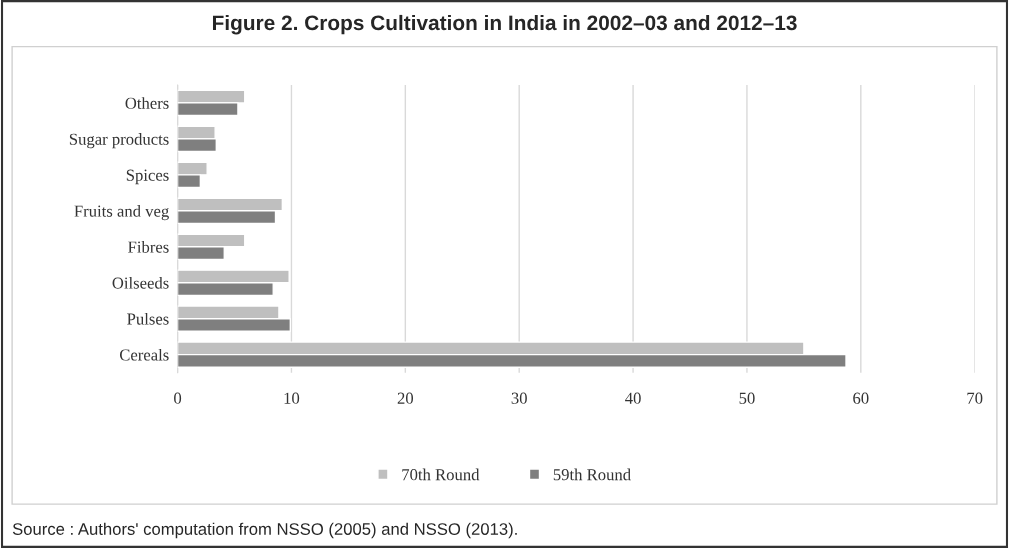 The width and height of the screenshot is (1009, 548). What do you see at coordinates (147, 103) in the screenshot?
I see `y-tick-label: Others` at bounding box center [147, 103].